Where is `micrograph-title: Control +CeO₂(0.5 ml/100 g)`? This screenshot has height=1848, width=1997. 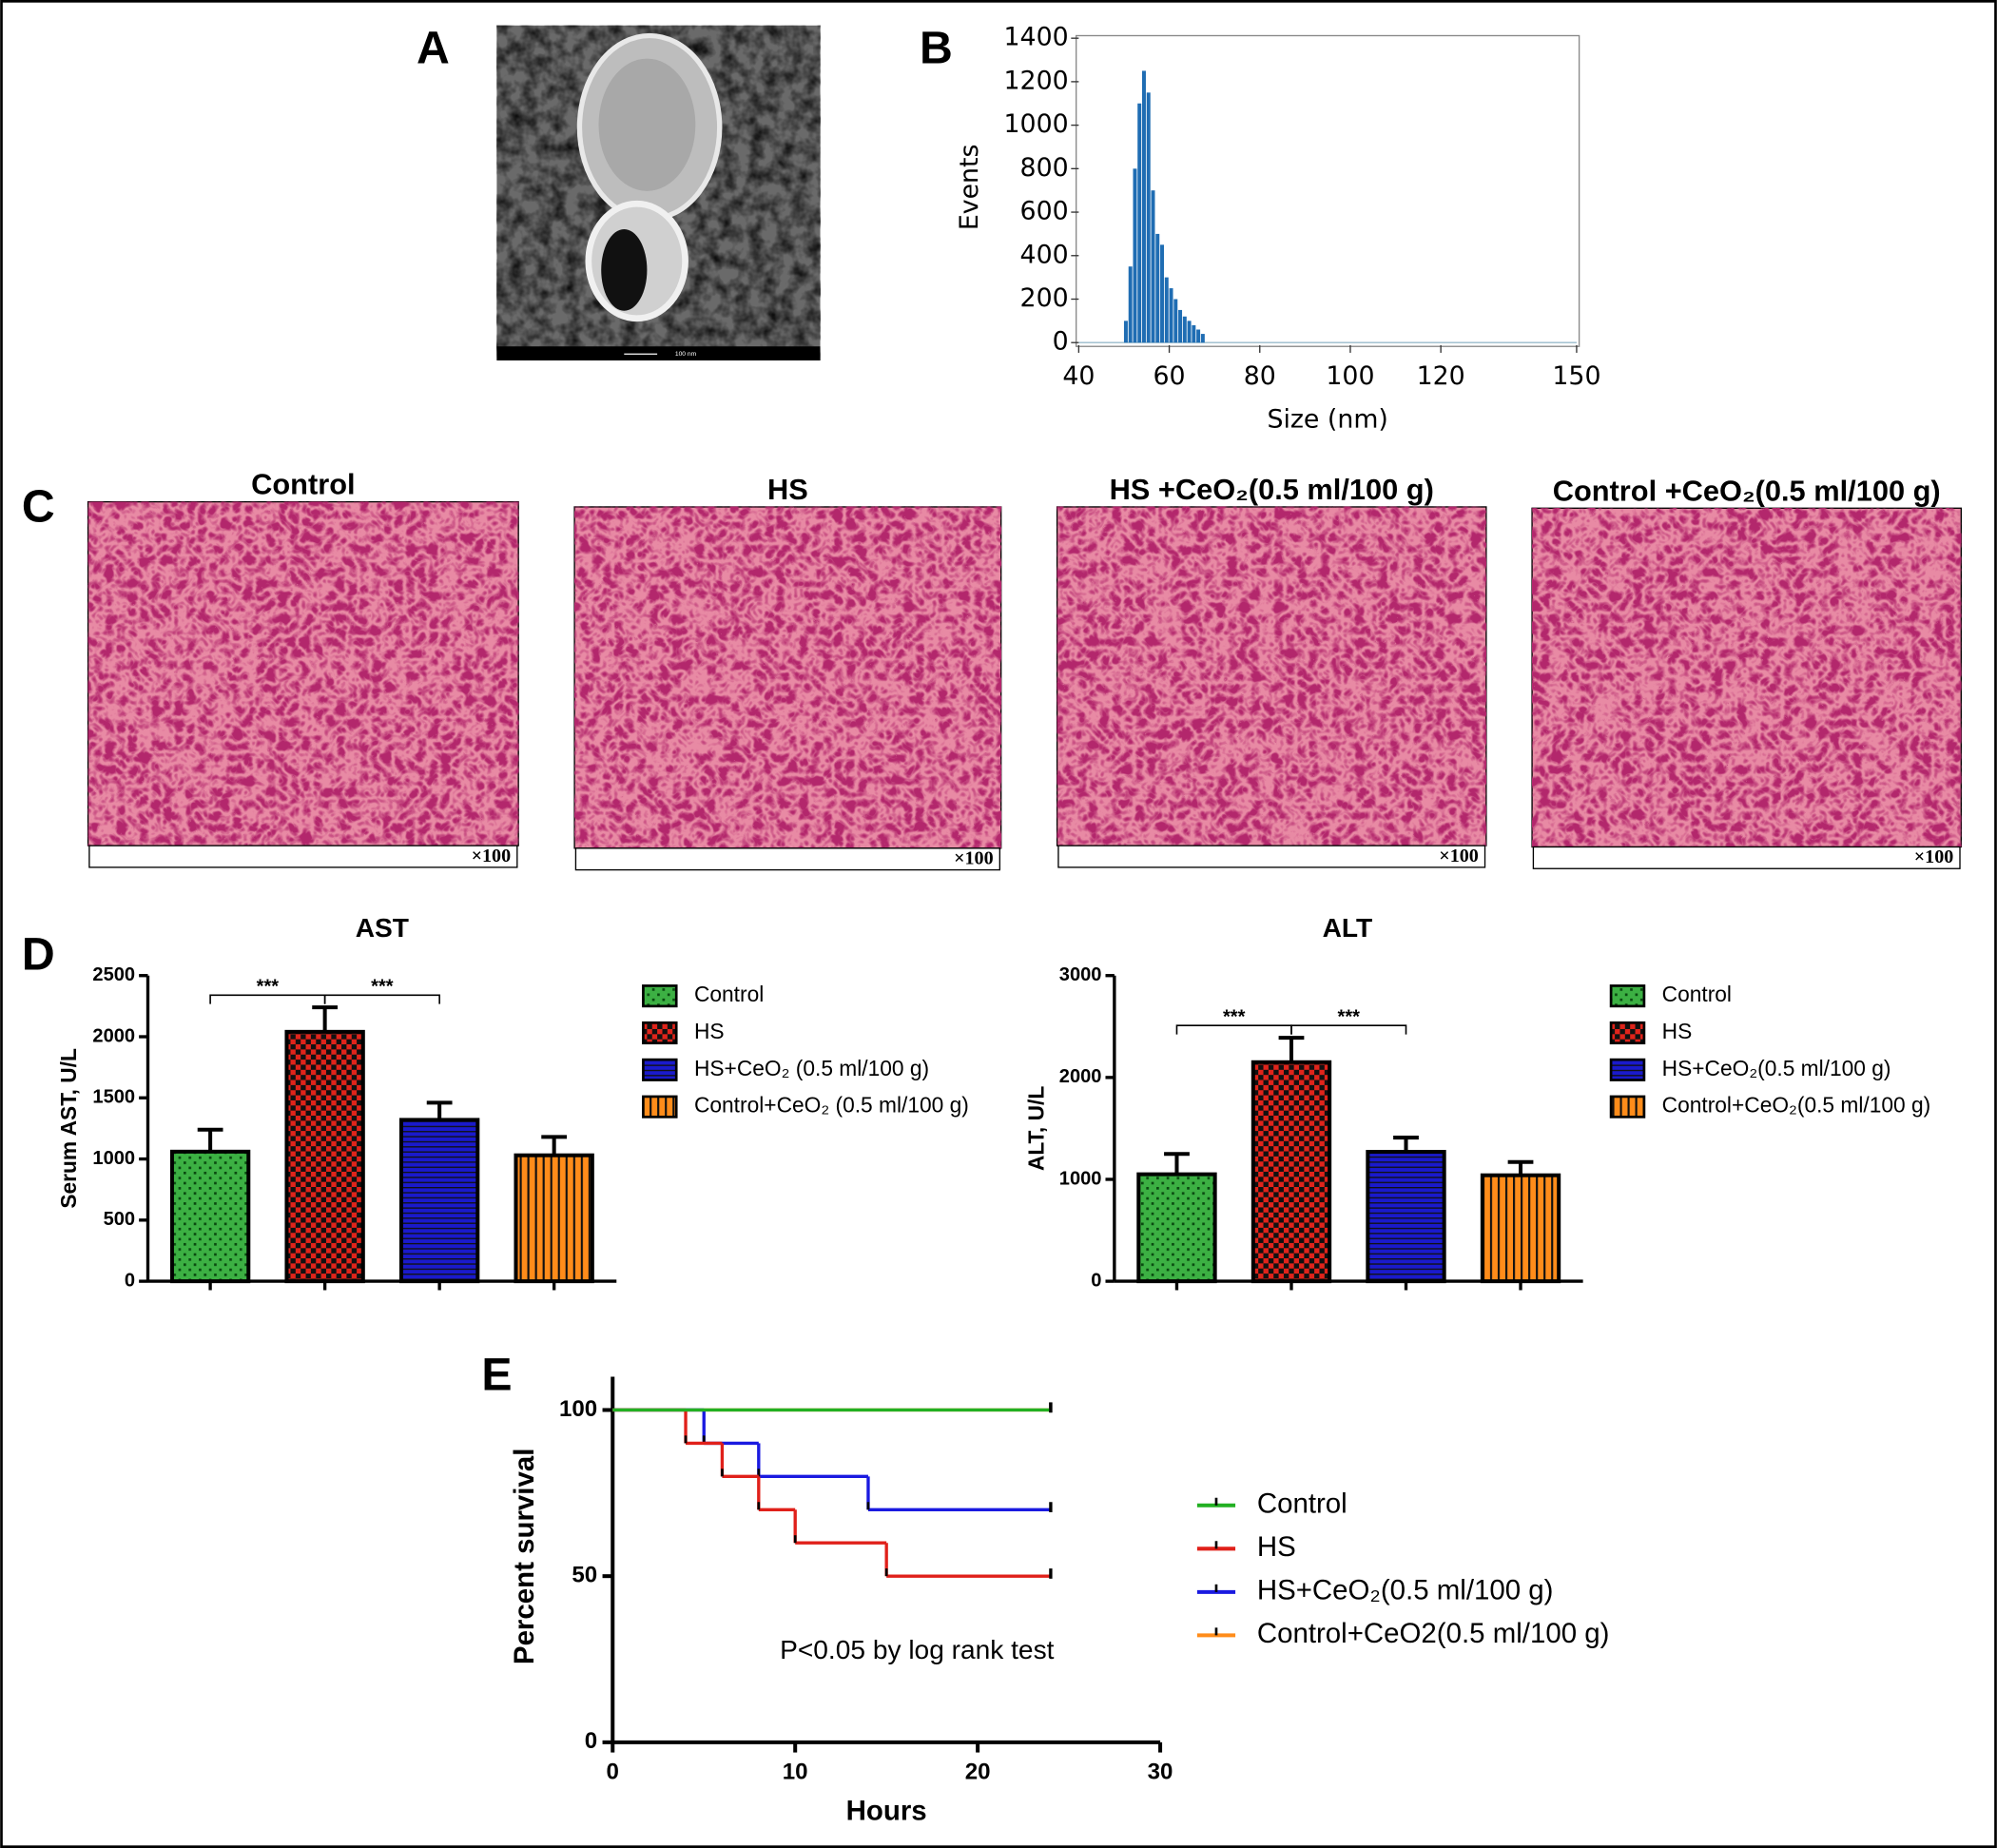
micrograph-title: Control +CeO₂(0.5 ml/100 g) is located at coordinates (1747, 490).